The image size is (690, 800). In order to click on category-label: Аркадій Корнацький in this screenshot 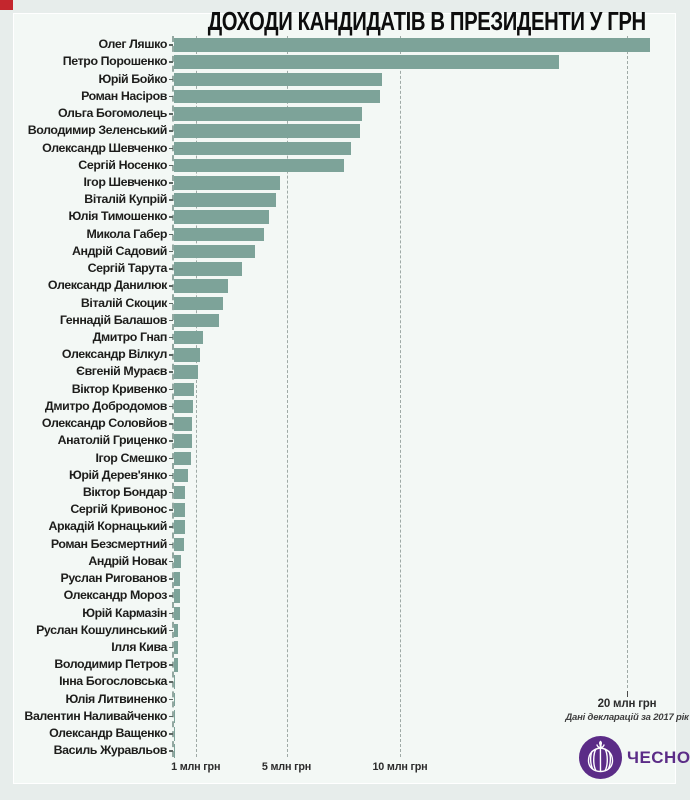, I will do `click(107, 526)`.